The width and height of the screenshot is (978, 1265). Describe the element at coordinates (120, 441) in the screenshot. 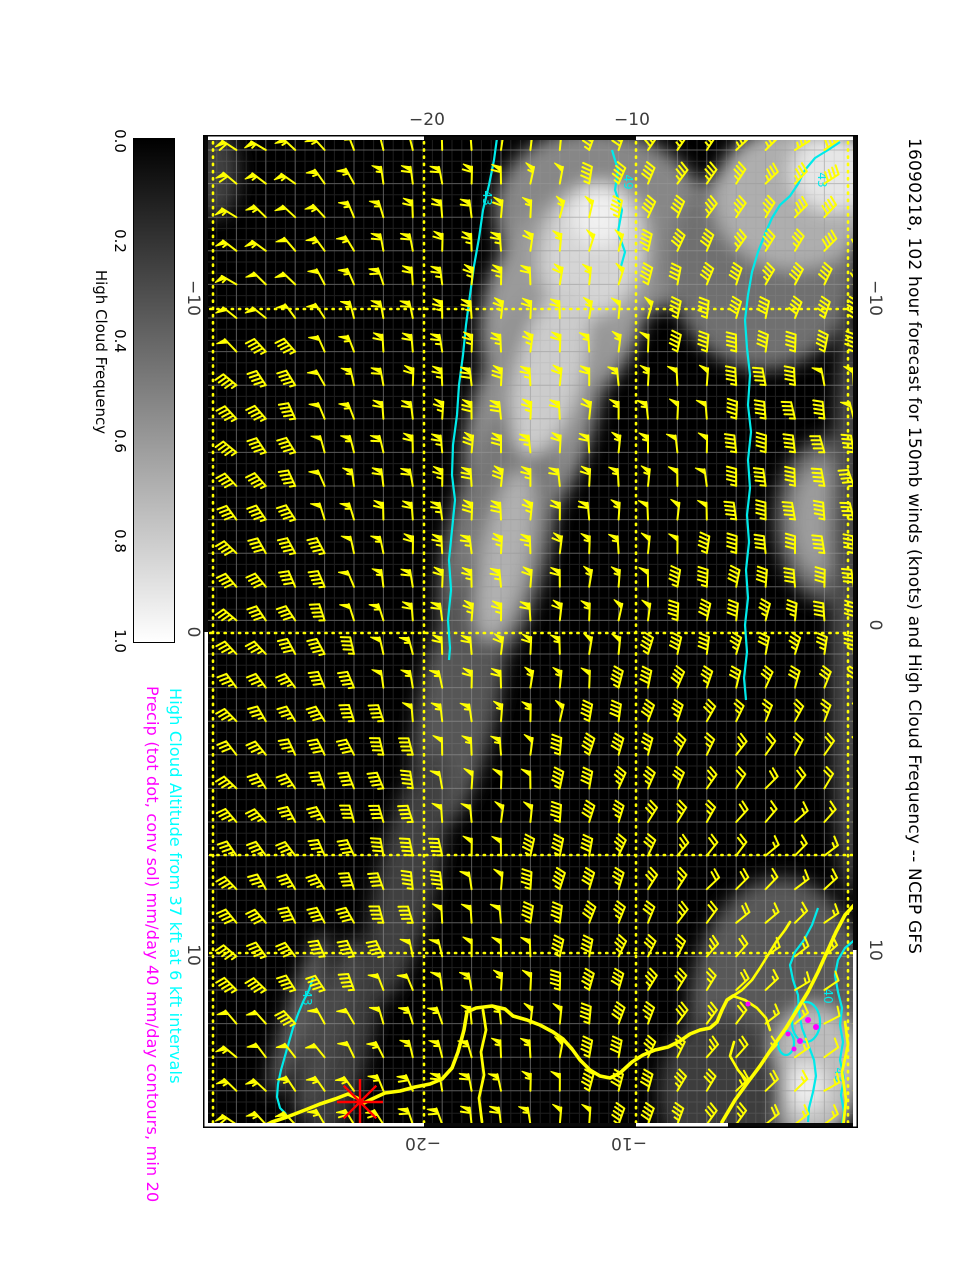

I see `colorbar-tick: 0.6` at that location.